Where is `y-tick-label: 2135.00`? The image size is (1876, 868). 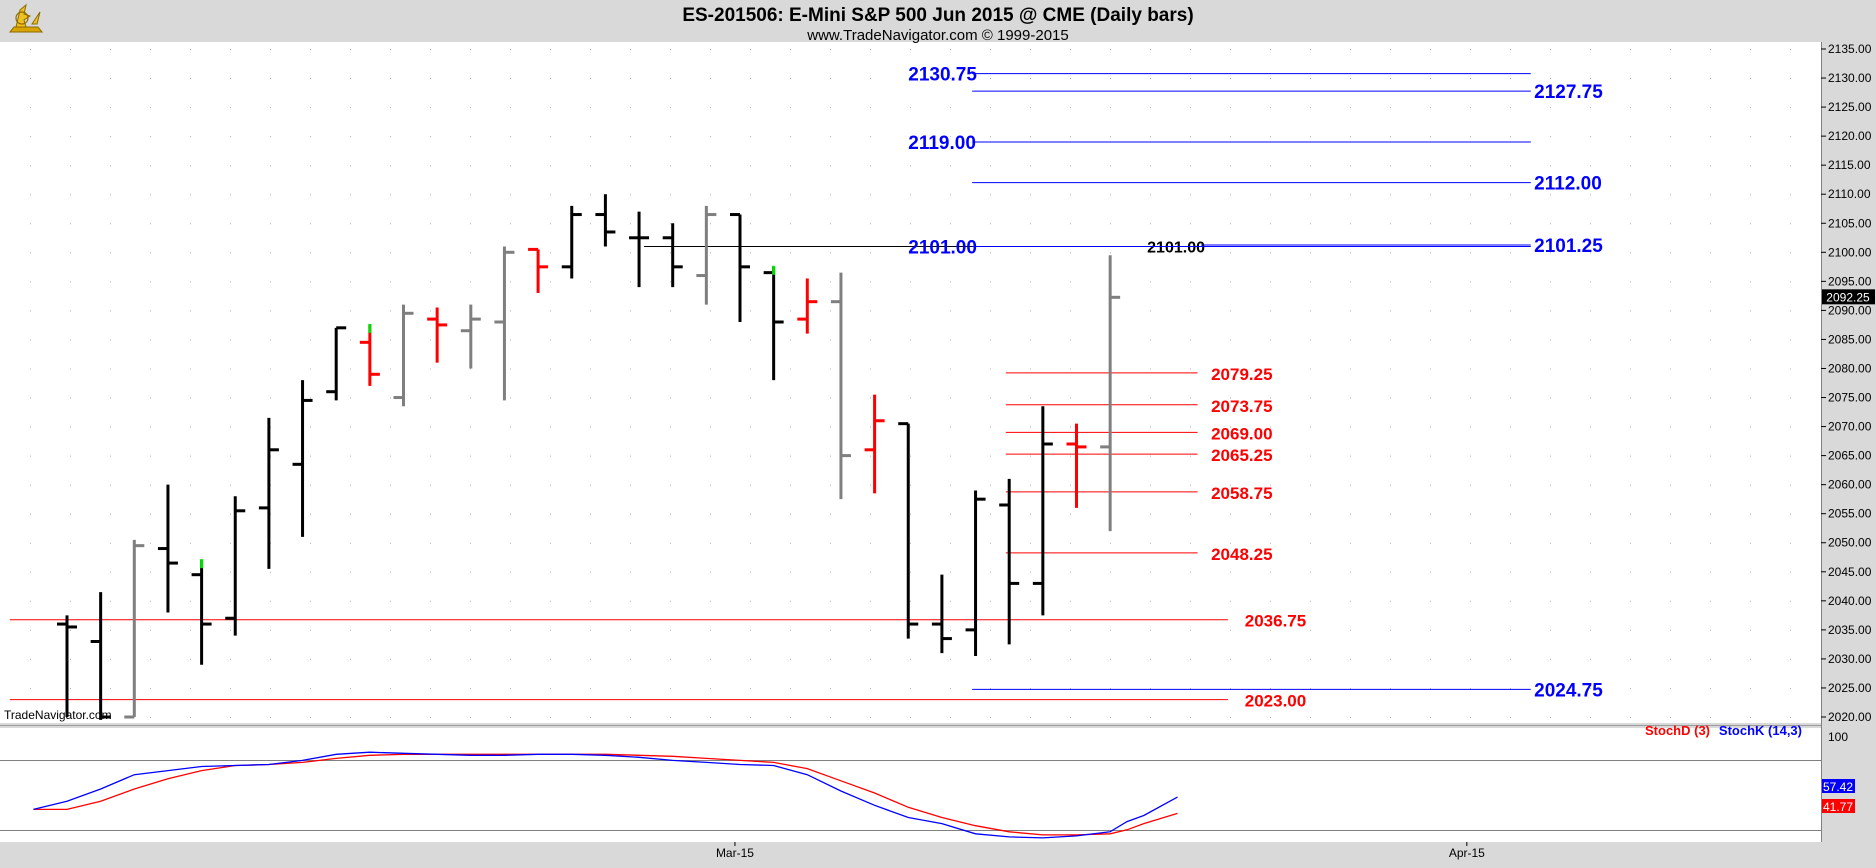 y-tick-label: 2135.00 is located at coordinates (1850, 49).